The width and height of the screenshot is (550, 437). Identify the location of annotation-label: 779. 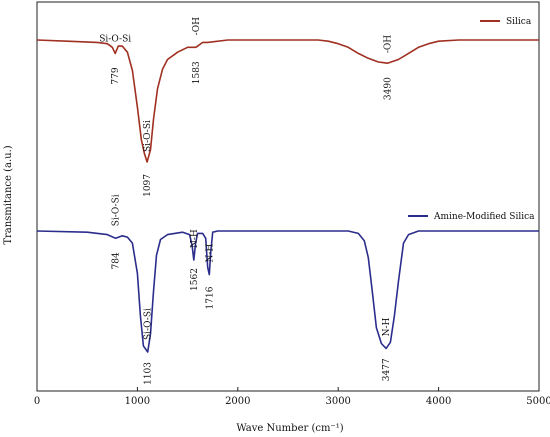
(116, 75).